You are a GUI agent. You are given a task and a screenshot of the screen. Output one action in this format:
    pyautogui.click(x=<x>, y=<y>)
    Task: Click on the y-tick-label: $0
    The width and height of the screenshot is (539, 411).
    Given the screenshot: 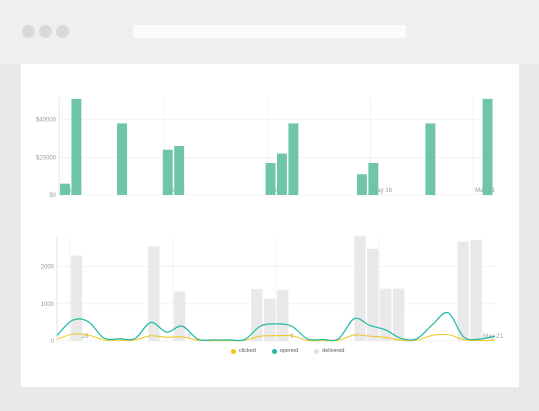 What is the action you would take?
    pyautogui.click(x=52, y=196)
    